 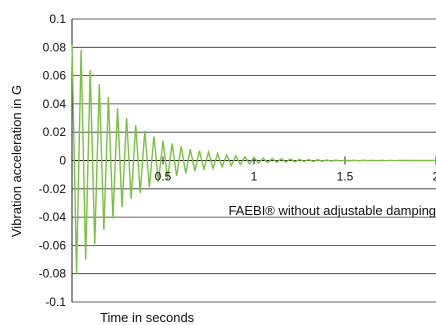 I want to click on y-tick-label: -0.1, so click(x=55, y=302).